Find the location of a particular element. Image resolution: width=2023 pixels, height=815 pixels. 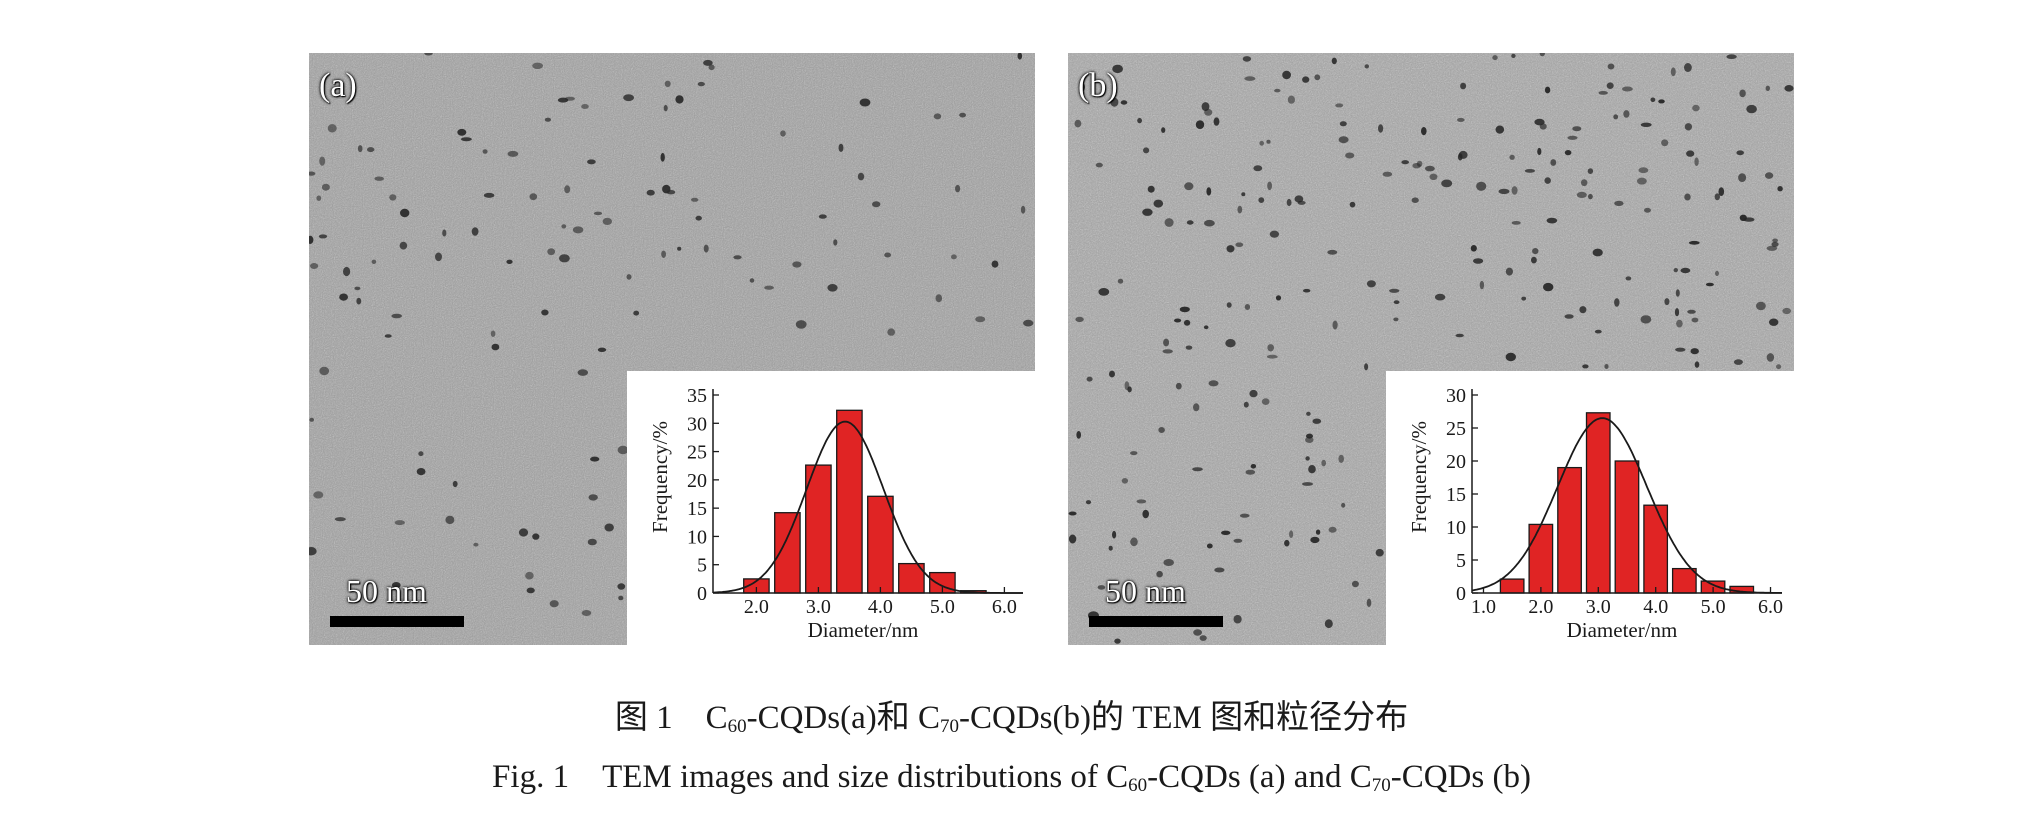

y-tick-label: 5 is located at coordinates (1461, 561).